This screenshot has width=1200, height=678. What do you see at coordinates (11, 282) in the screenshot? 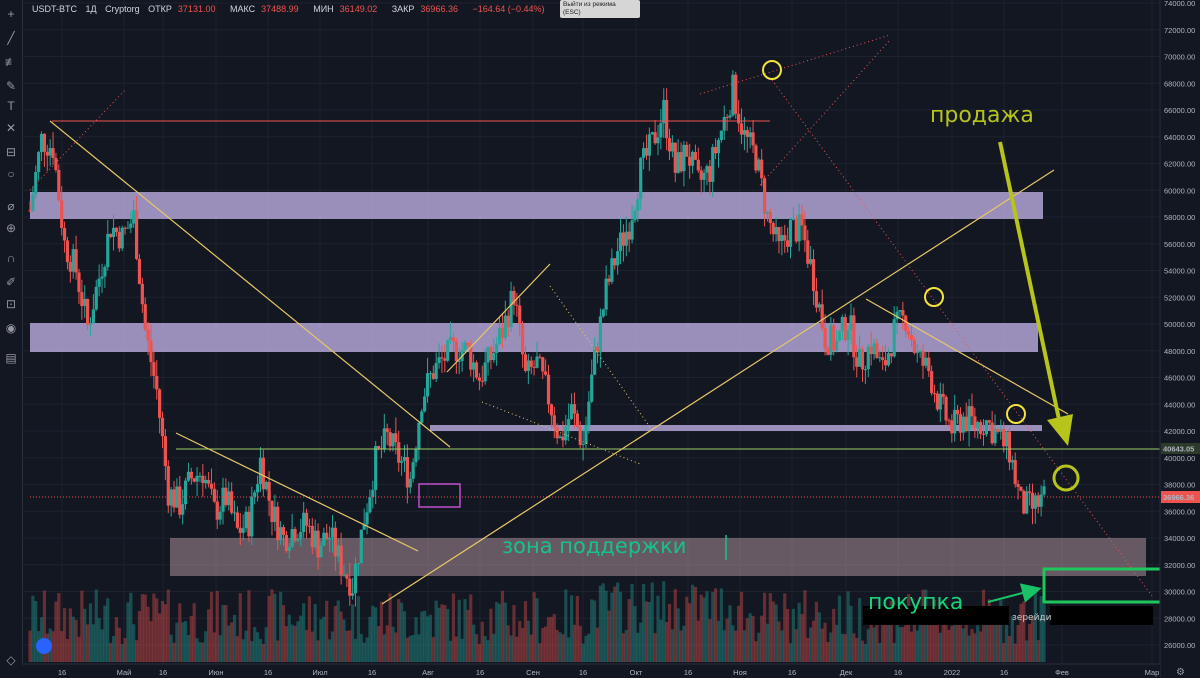
I see `lock-drawing-icon: ✐` at bounding box center [11, 282].